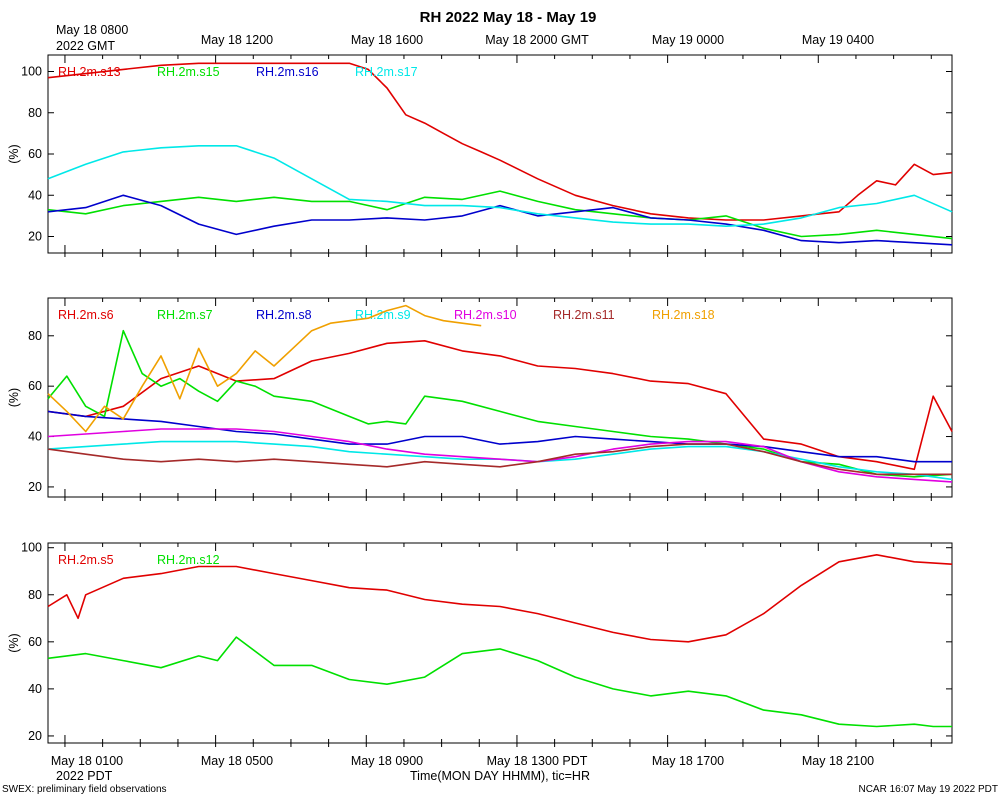 This screenshot has height=800, width=1000. What do you see at coordinates (537, 761) in the screenshot?
I see `bottom-axis-label: May 18 1300 PDT` at bounding box center [537, 761].